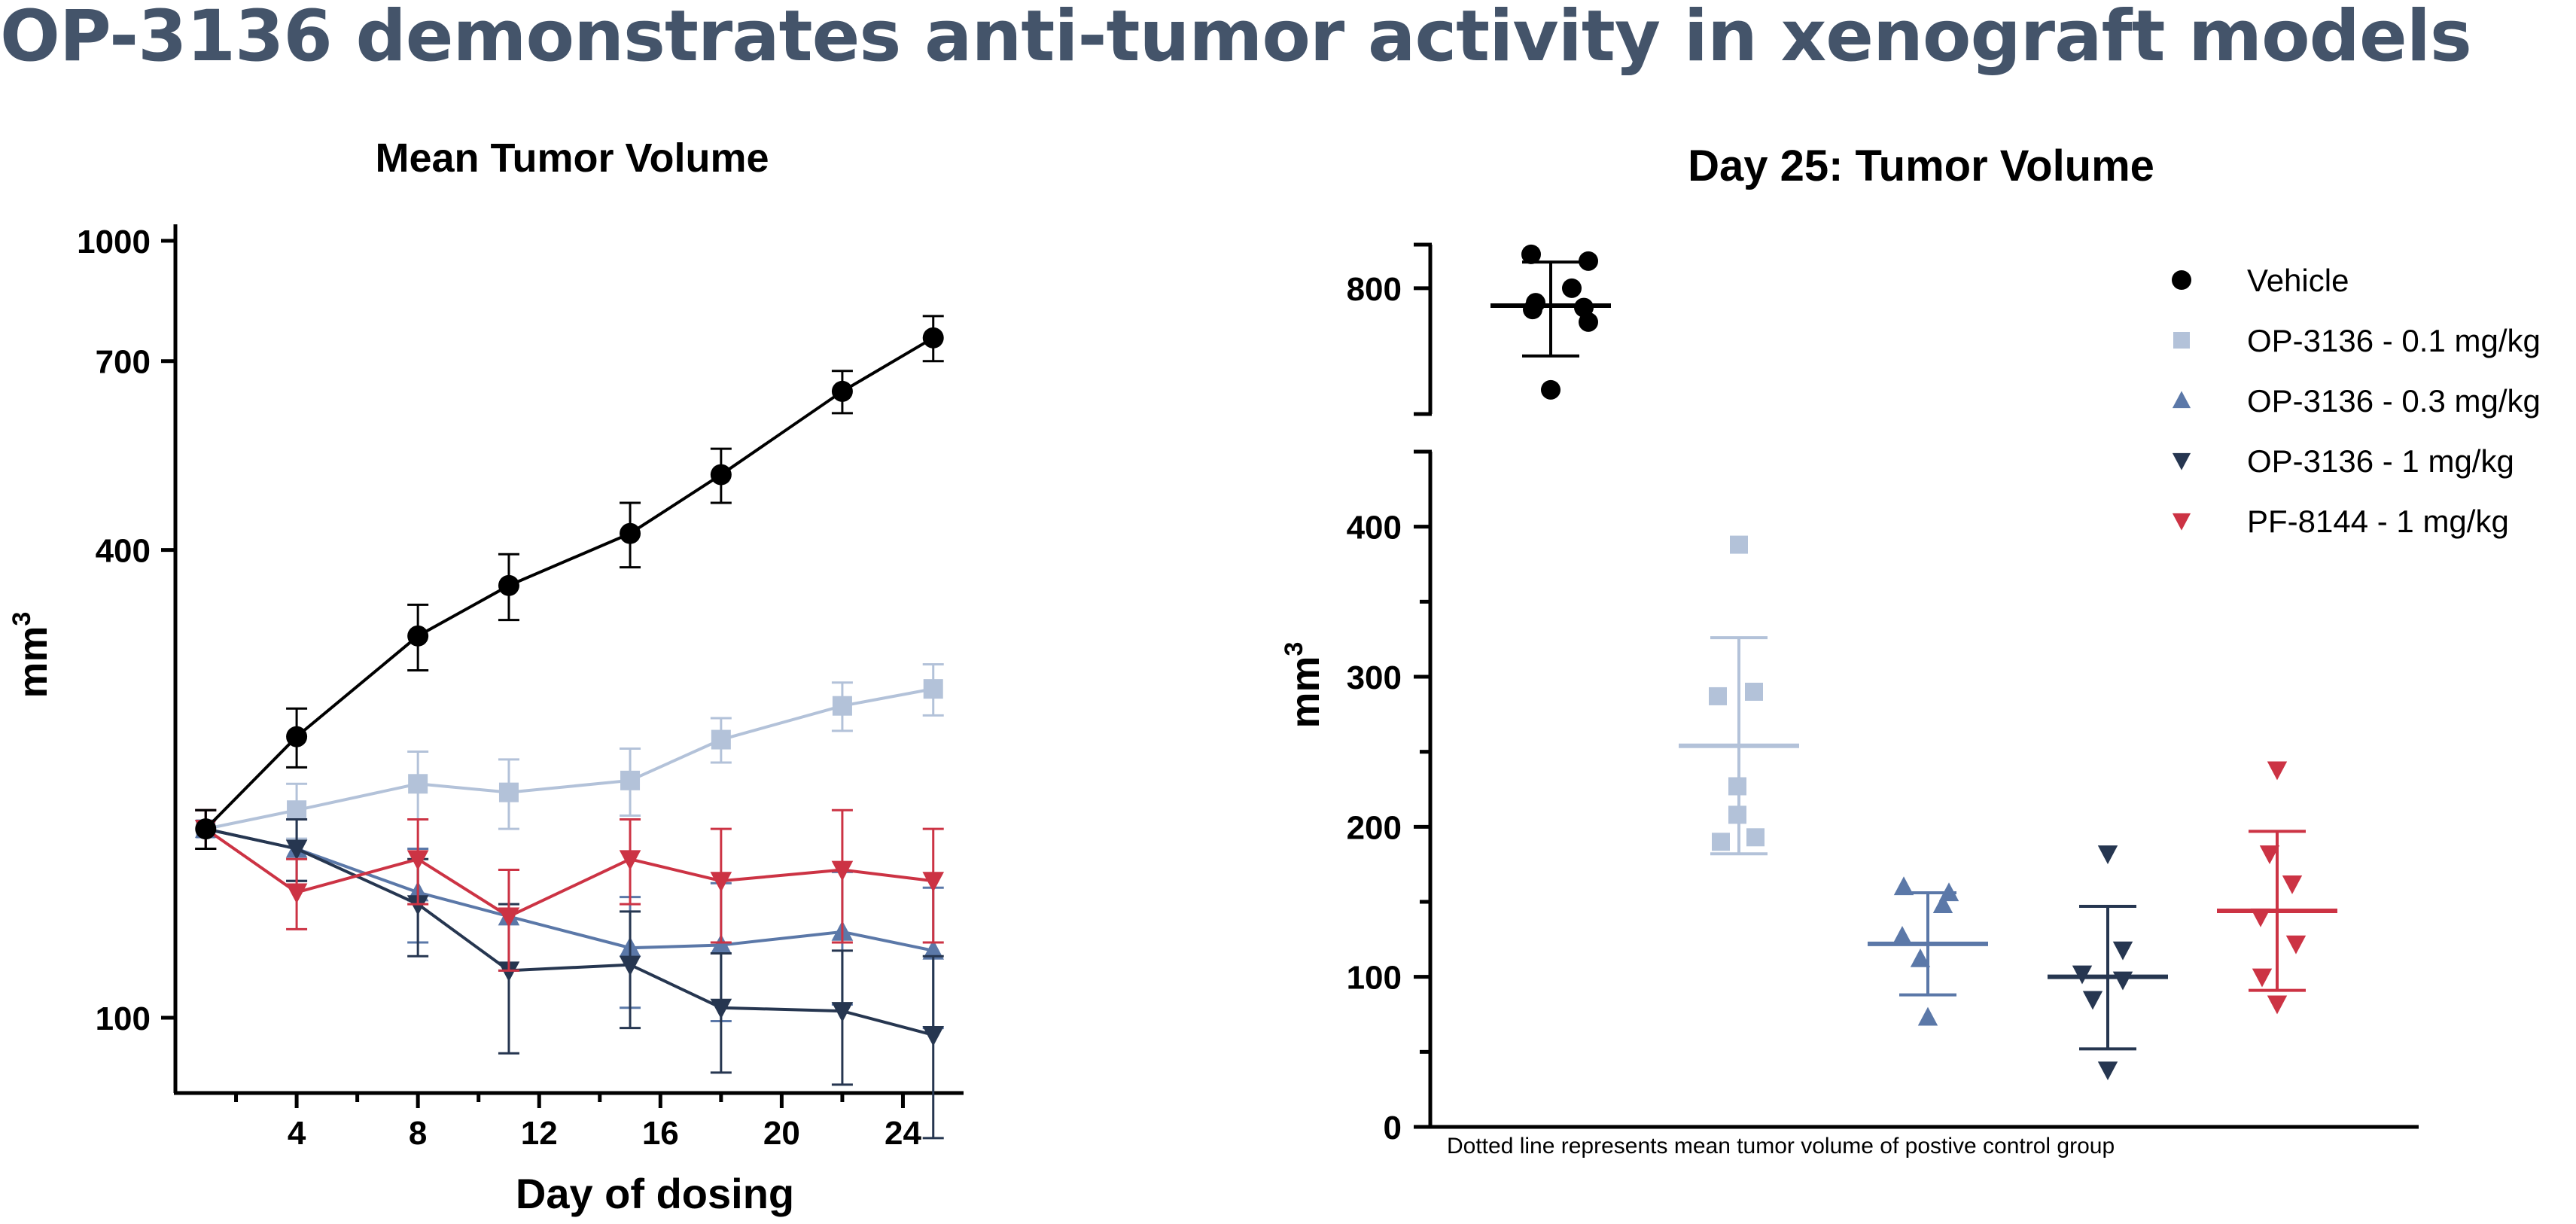 The height and width of the screenshot is (1224, 2576). Describe the element at coordinates (124, 1018) in the screenshot. I see `left-y-tick-label: 100` at that location.